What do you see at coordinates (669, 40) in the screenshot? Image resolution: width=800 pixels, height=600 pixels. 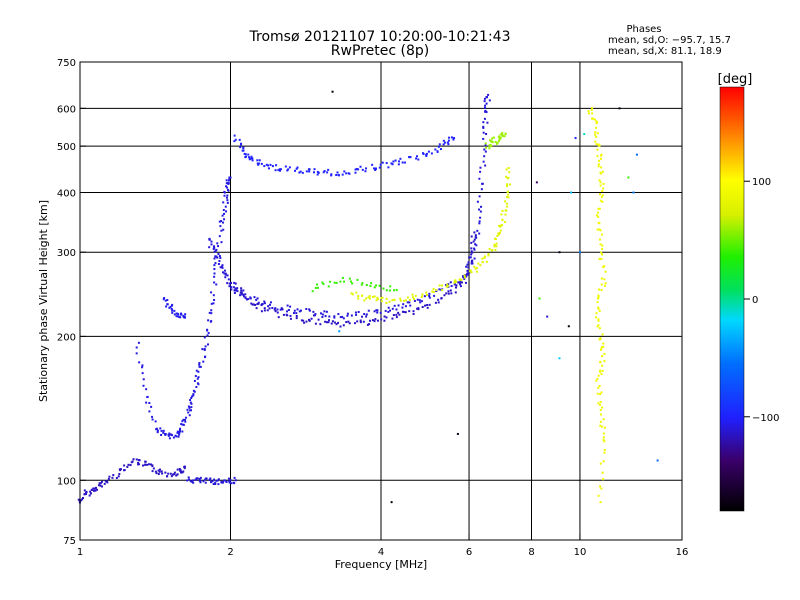 I see `stats-line-o: mean, sd,O: −95.7, 15.7` at bounding box center [669, 40].